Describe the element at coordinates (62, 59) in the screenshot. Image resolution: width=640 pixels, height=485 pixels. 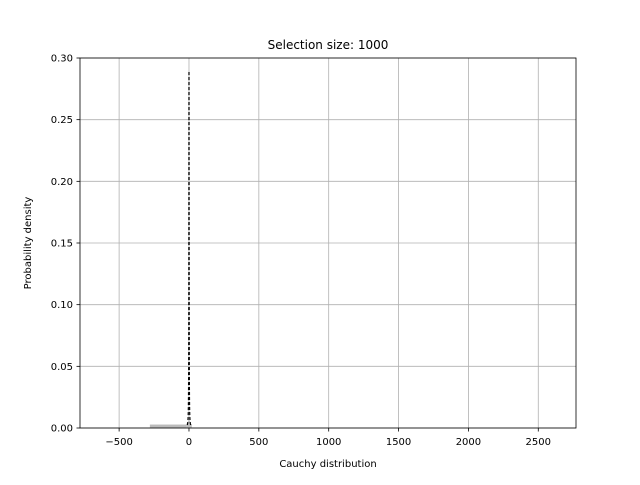
I see `y-tick-label: 0.30` at that location.